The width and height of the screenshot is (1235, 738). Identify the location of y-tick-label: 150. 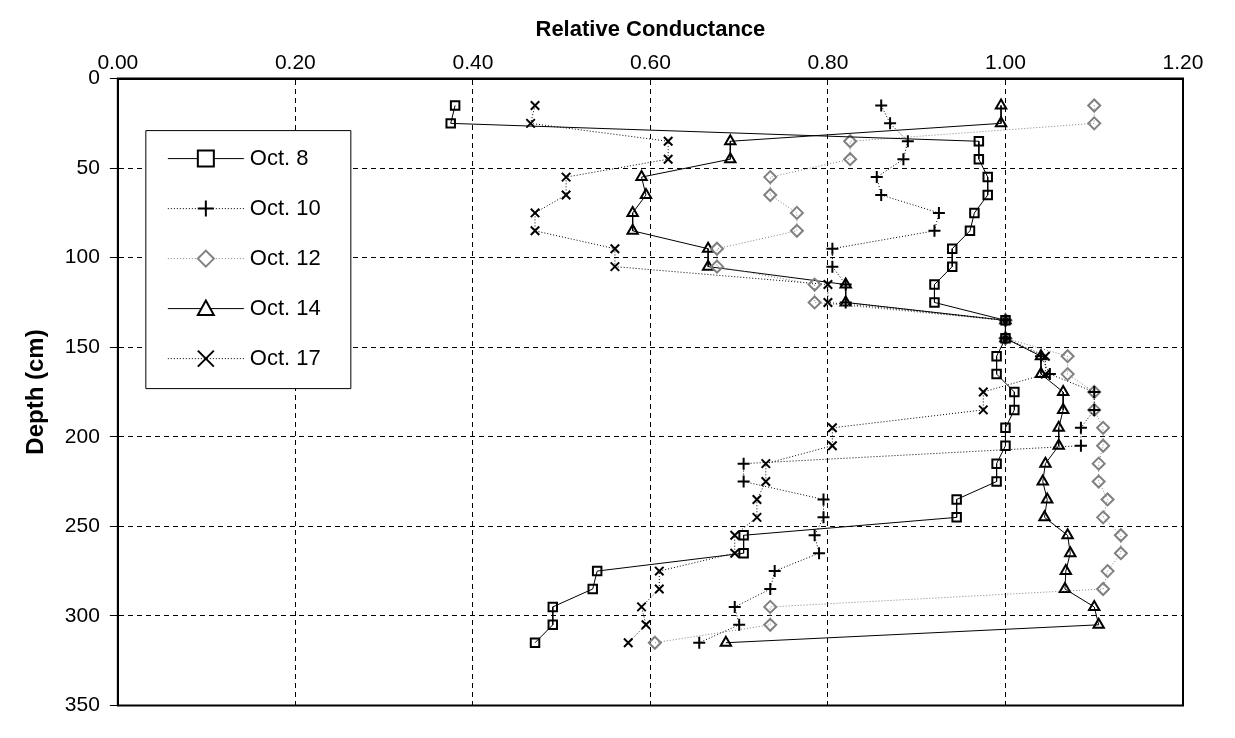
(82, 346).